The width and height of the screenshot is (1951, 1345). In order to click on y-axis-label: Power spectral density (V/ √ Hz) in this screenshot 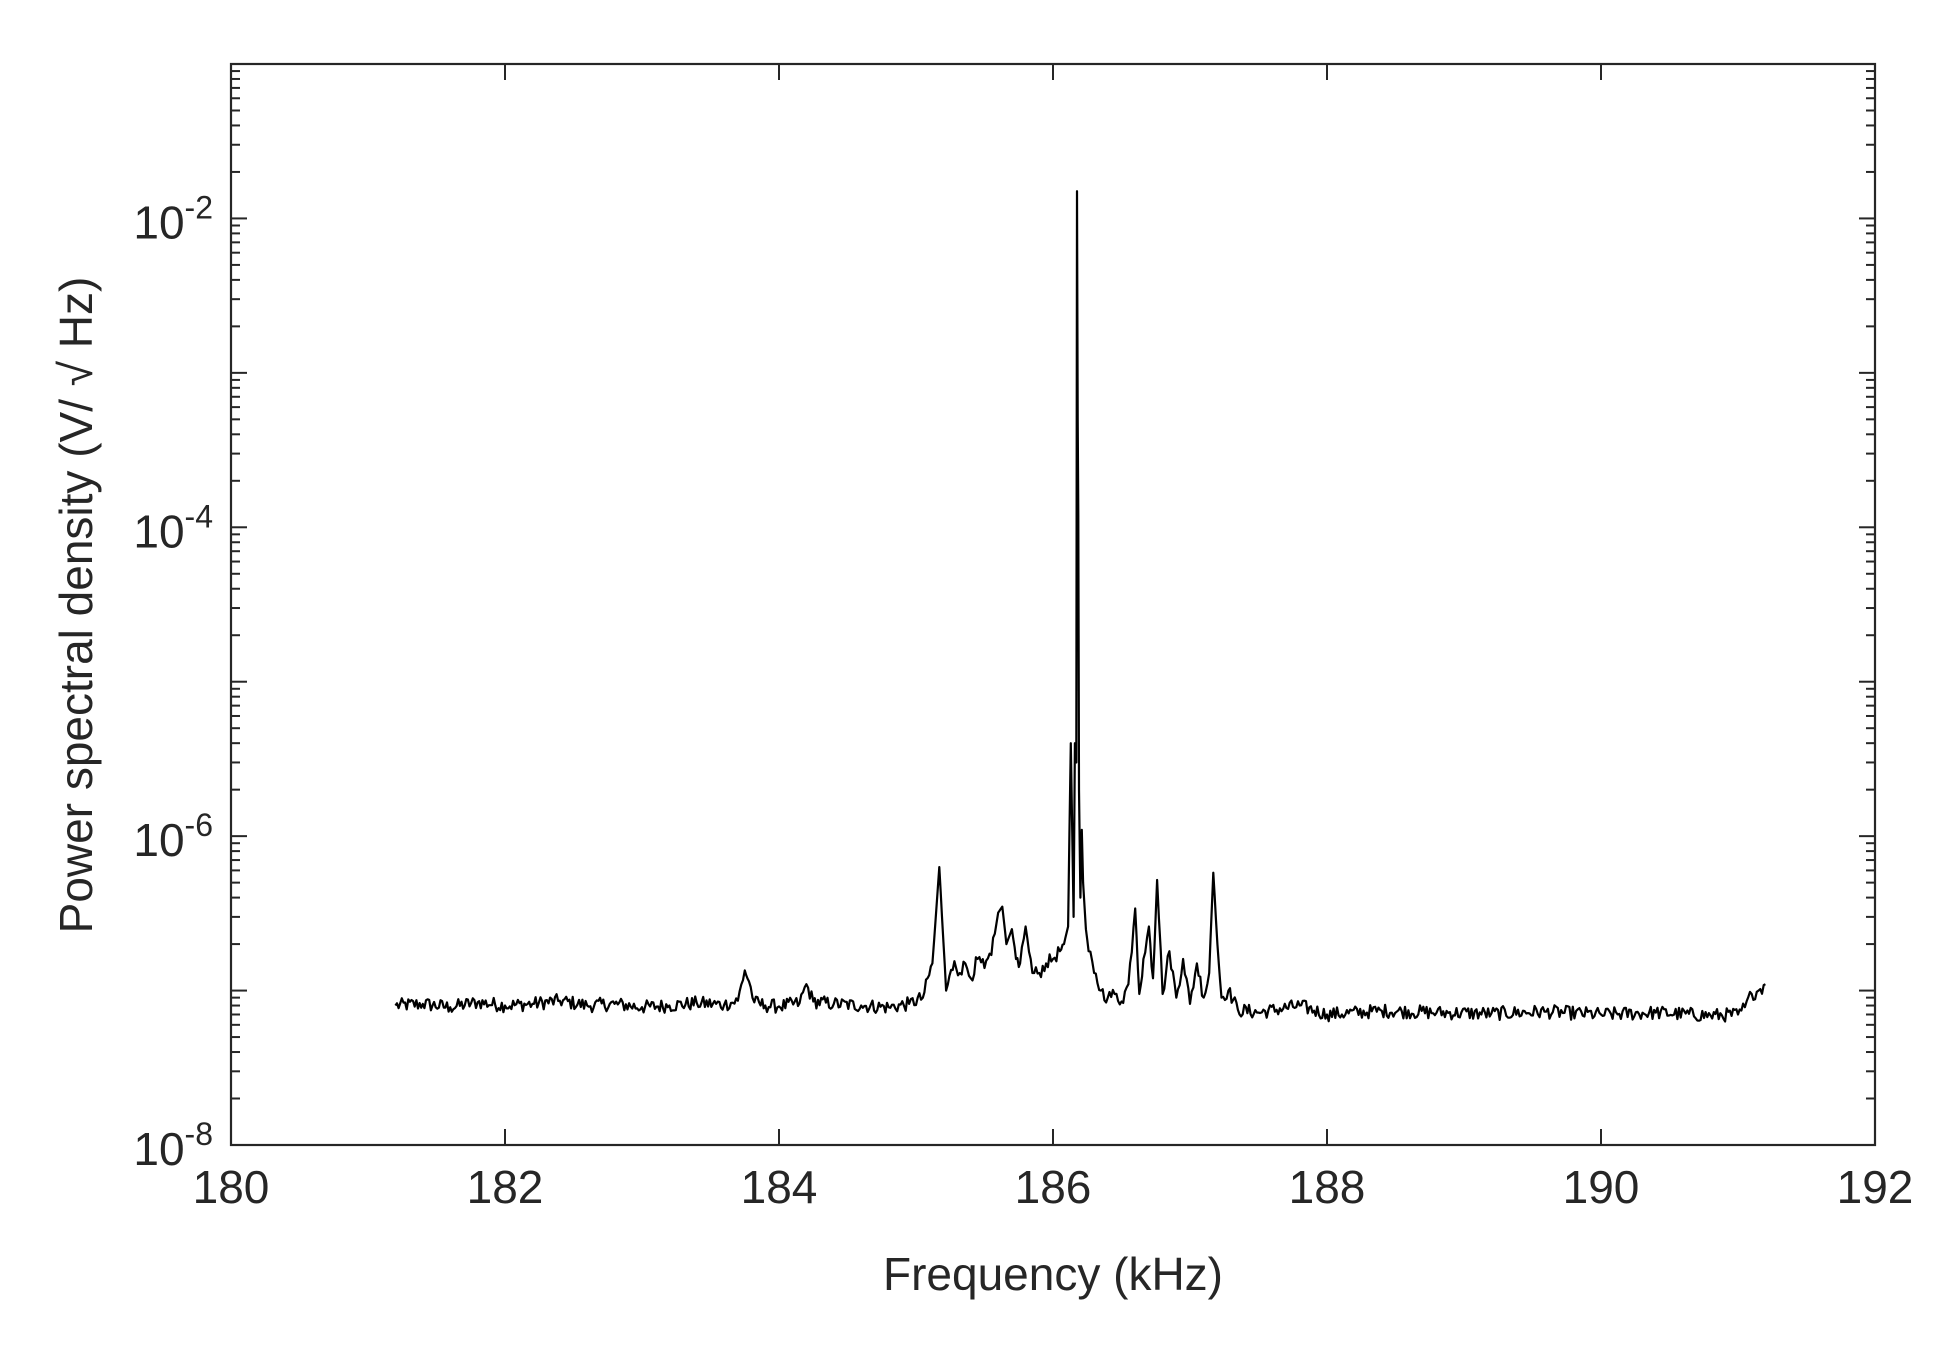, I will do `click(76, 605)`.